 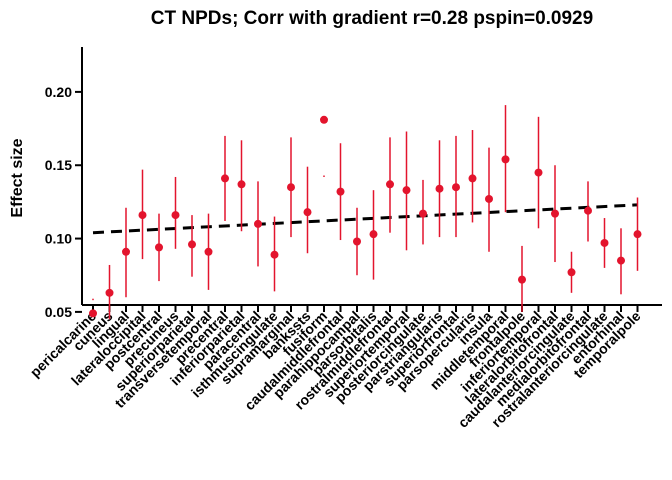 What do you see at coordinates (241, 184) in the screenshot?
I see `point-inferiorparietal` at bounding box center [241, 184].